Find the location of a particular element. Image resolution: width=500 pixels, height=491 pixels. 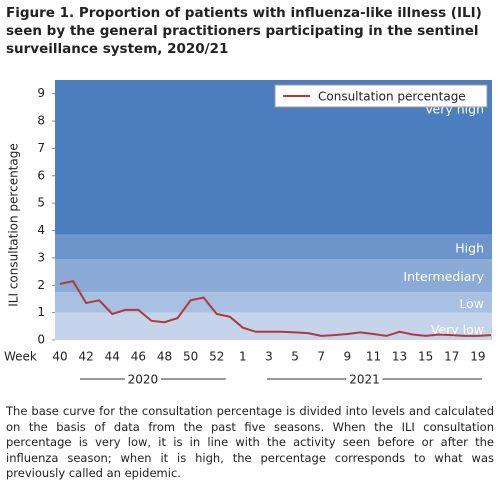

y-tick-label: 0 is located at coordinates (41, 340).